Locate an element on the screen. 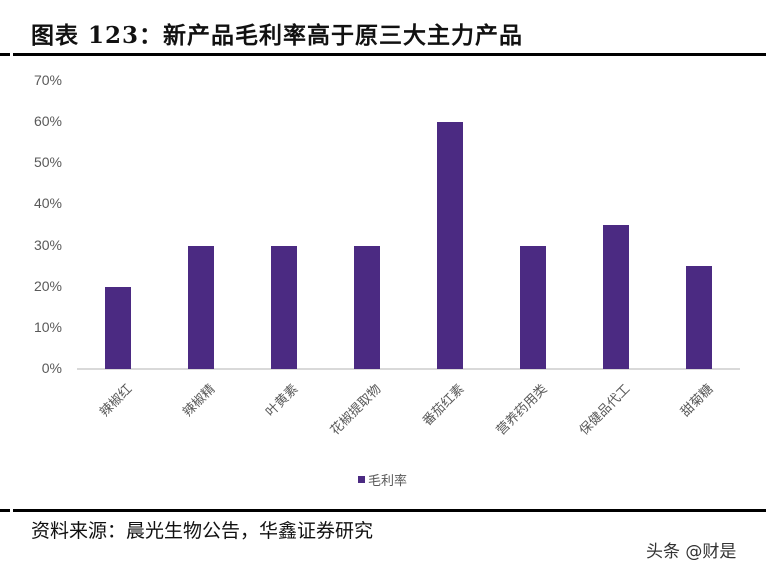 The width and height of the screenshot is (766, 573). watermark: 头条 @财是 is located at coordinates (691, 552).